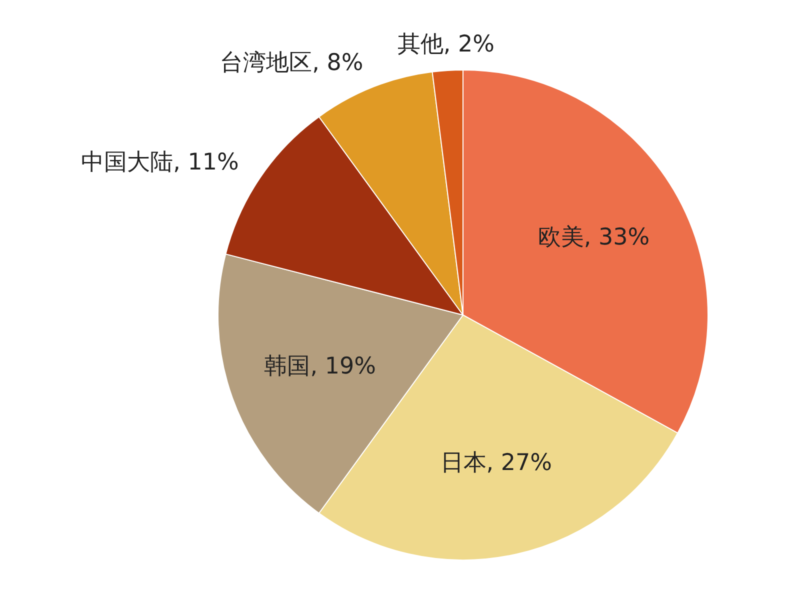  Describe the element at coordinates (594, 237) in the screenshot. I see `slice-label: 欧美, 33%` at that location.